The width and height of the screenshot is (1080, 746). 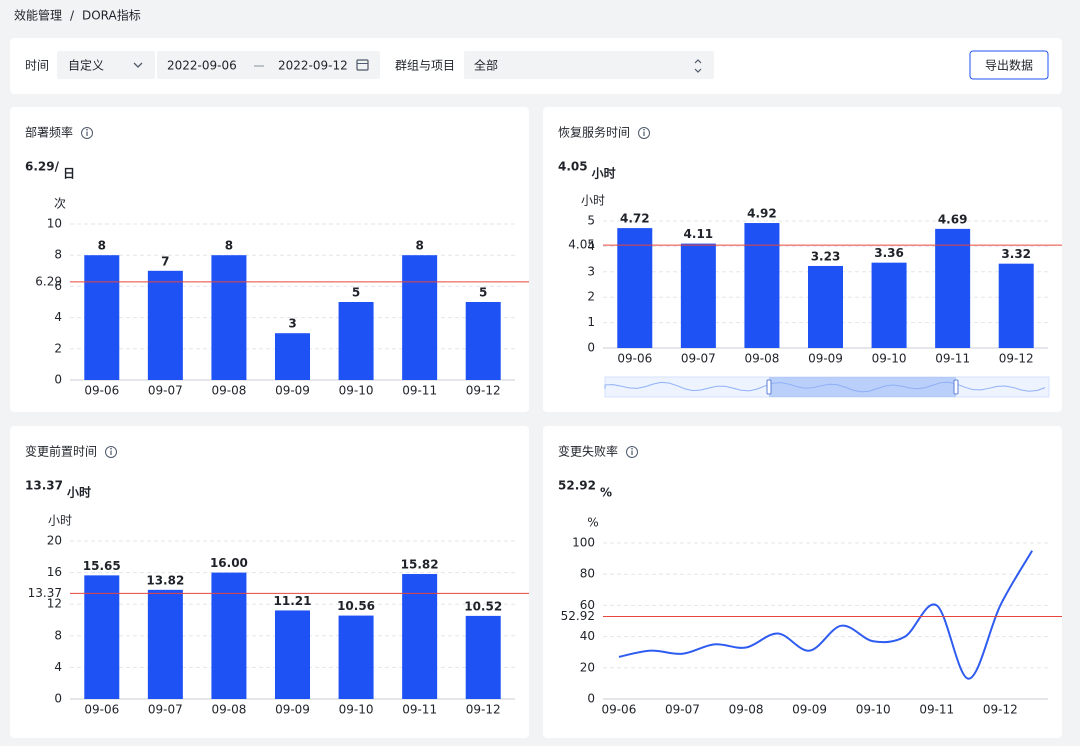 What do you see at coordinates (425, 66) in the screenshot?
I see `group-label: 群组与项目` at bounding box center [425, 66].